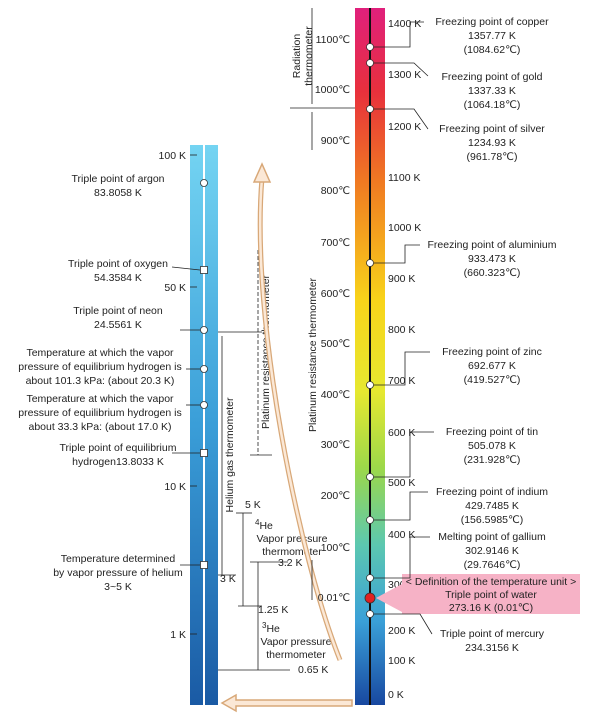  What do you see at coordinates (492, 537) in the screenshot?
I see `point-label: Melting point of gallium` at bounding box center [492, 537].